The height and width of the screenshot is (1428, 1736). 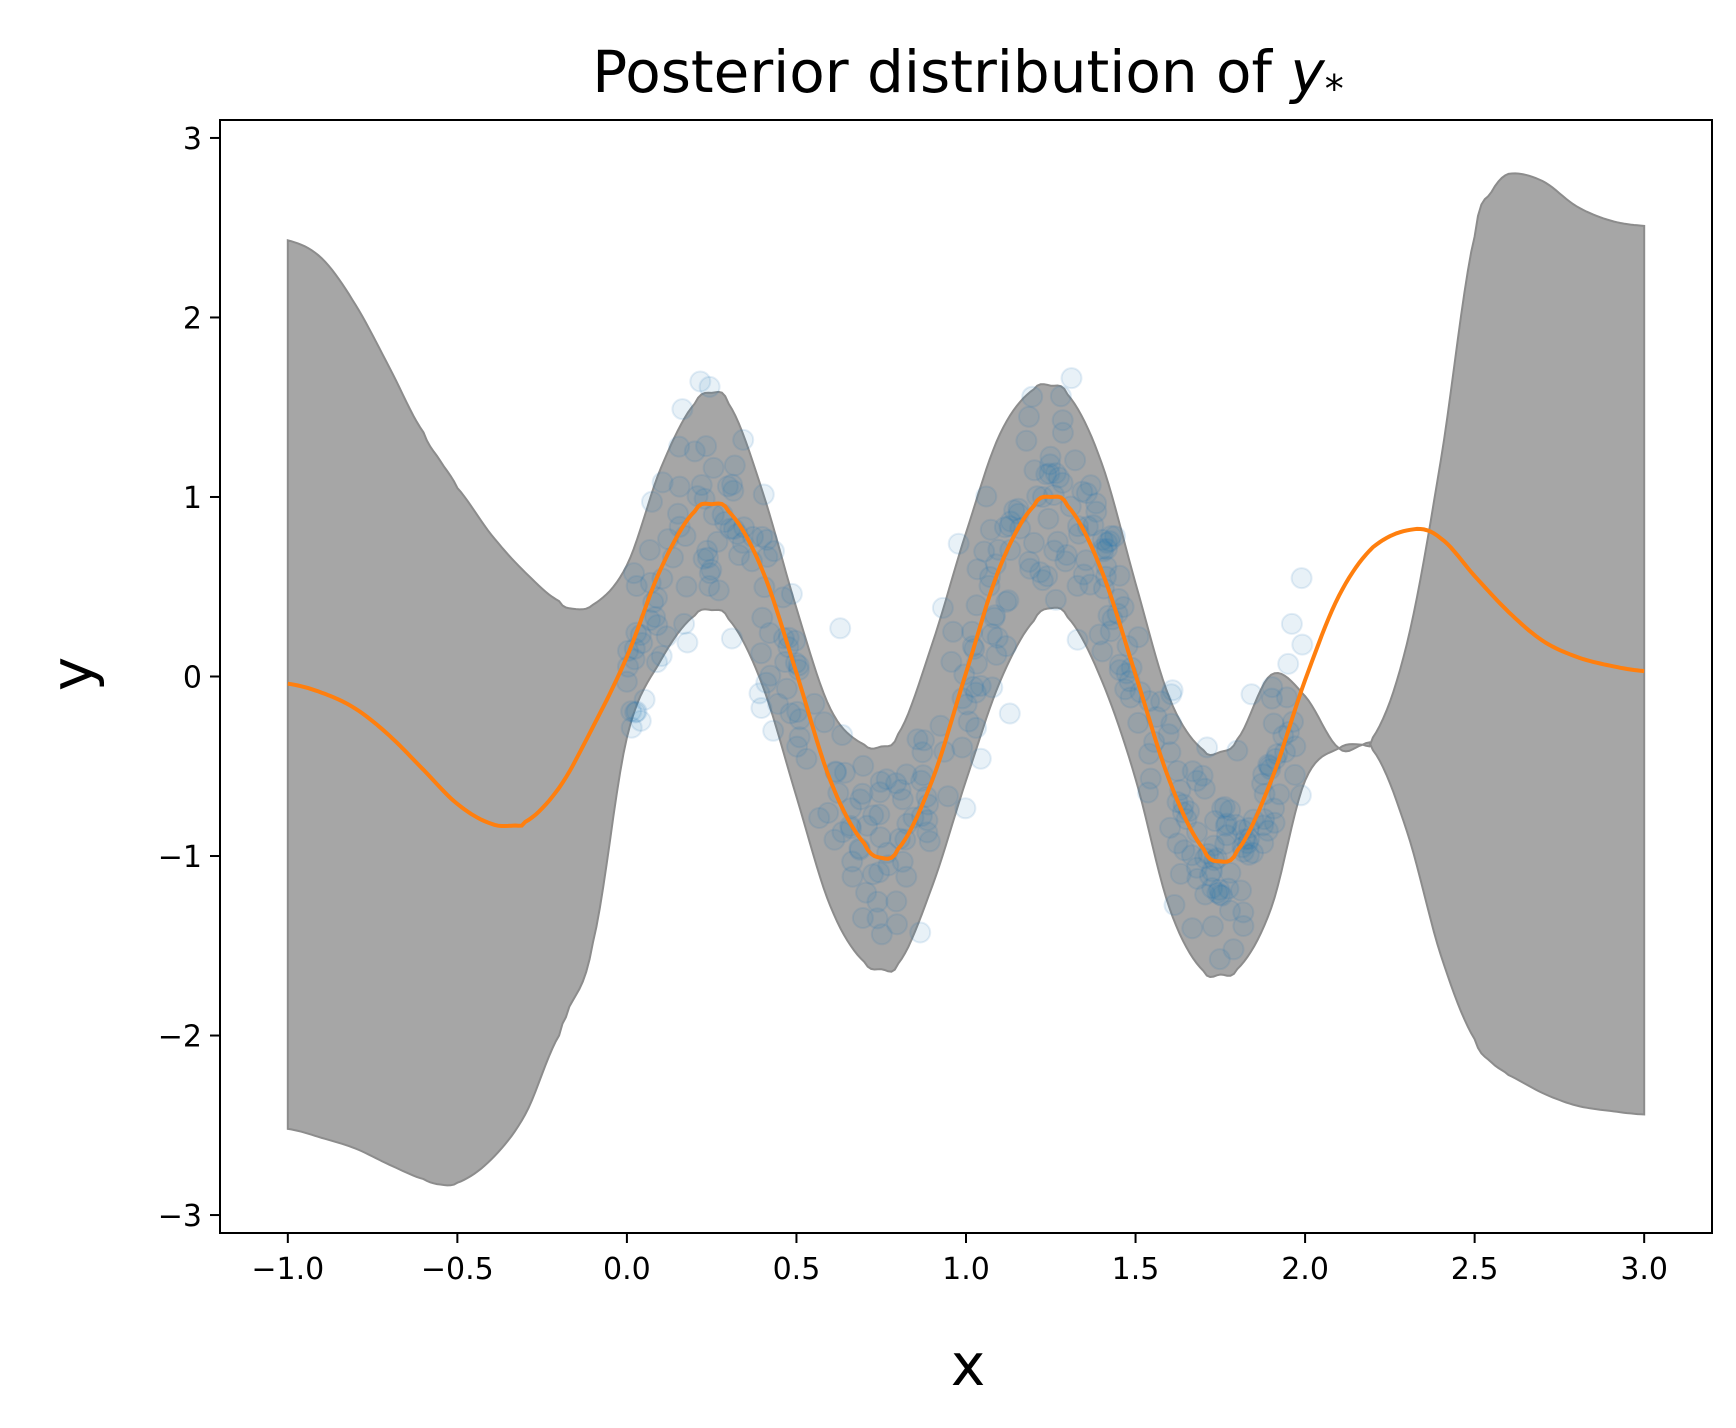 I want to click on x-tick-label: −0.5, so click(x=457, y=1269).